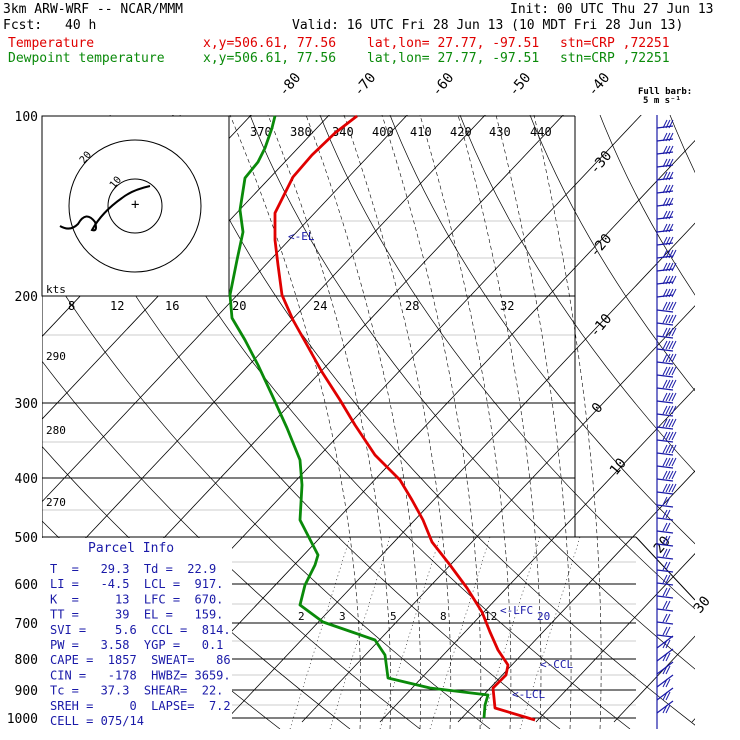 This screenshot has width=740, height=740. What do you see at coordinates (618, 466) in the screenshot?
I see `isotherm-label: 10` at bounding box center [618, 466].